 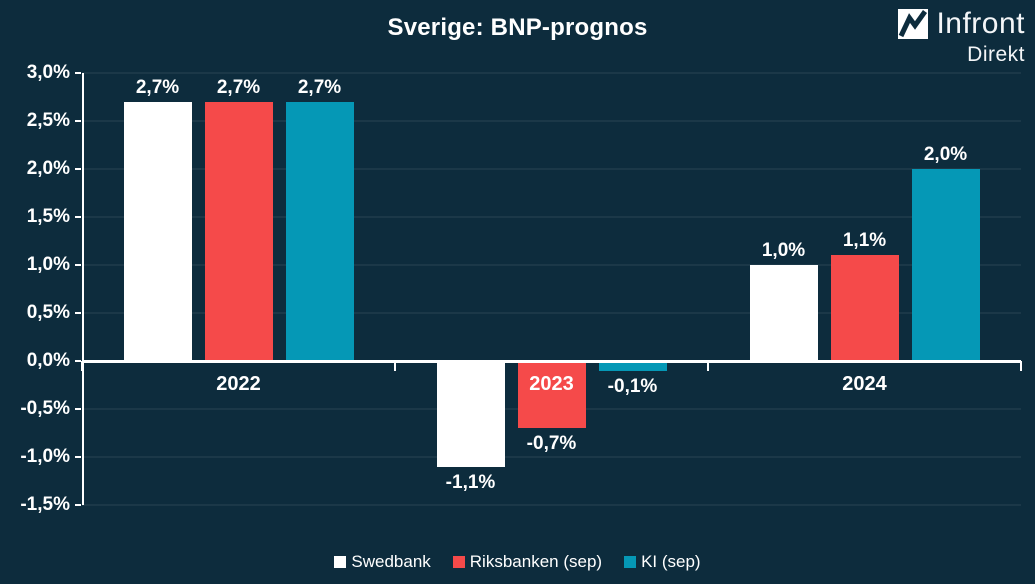 I want to click on bar-swedbank-2023, so click(x=470, y=414).